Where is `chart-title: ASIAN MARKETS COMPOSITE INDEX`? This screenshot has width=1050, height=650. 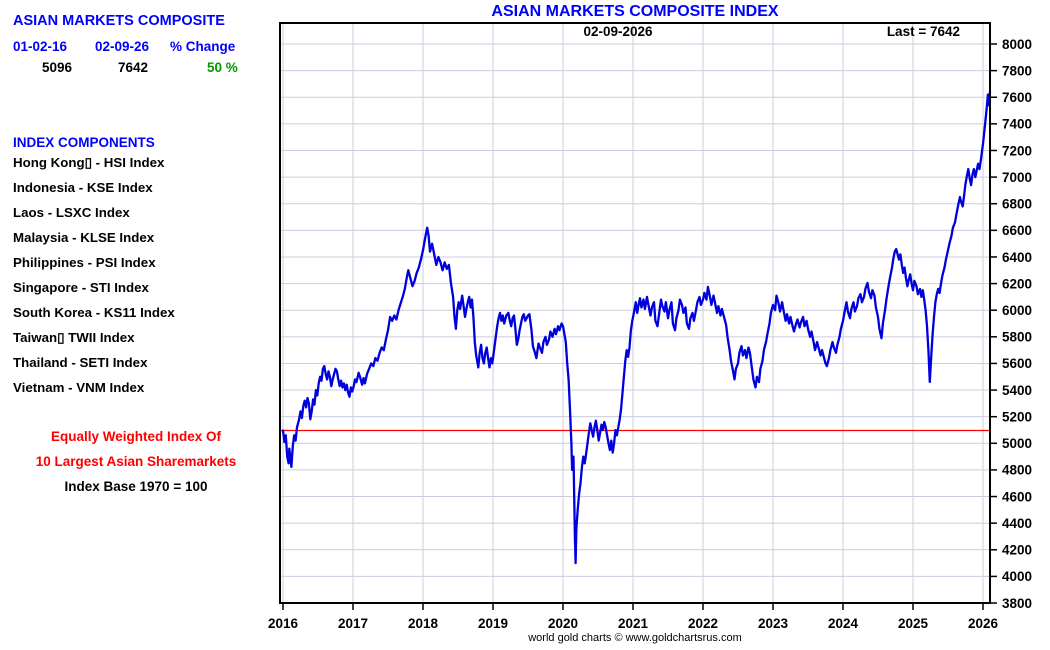 chart-title: ASIAN MARKETS COMPOSITE INDEX is located at coordinates (635, 11).